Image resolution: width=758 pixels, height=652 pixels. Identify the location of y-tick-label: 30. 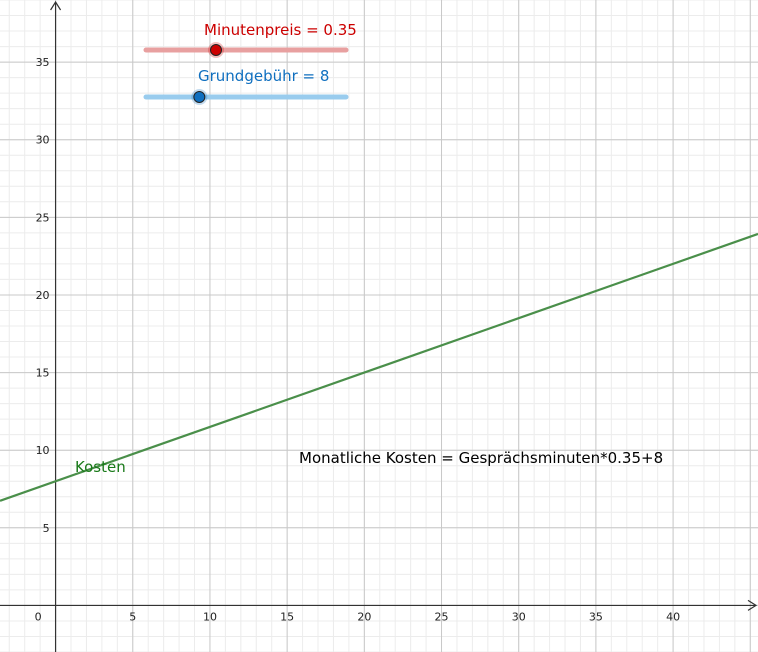
(43, 140).